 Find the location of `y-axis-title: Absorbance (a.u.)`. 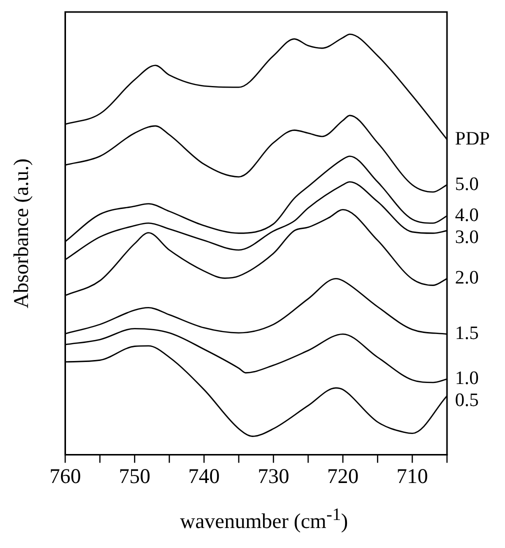

y-axis-title: Absorbance (a.u.) is located at coordinates (21, 233).